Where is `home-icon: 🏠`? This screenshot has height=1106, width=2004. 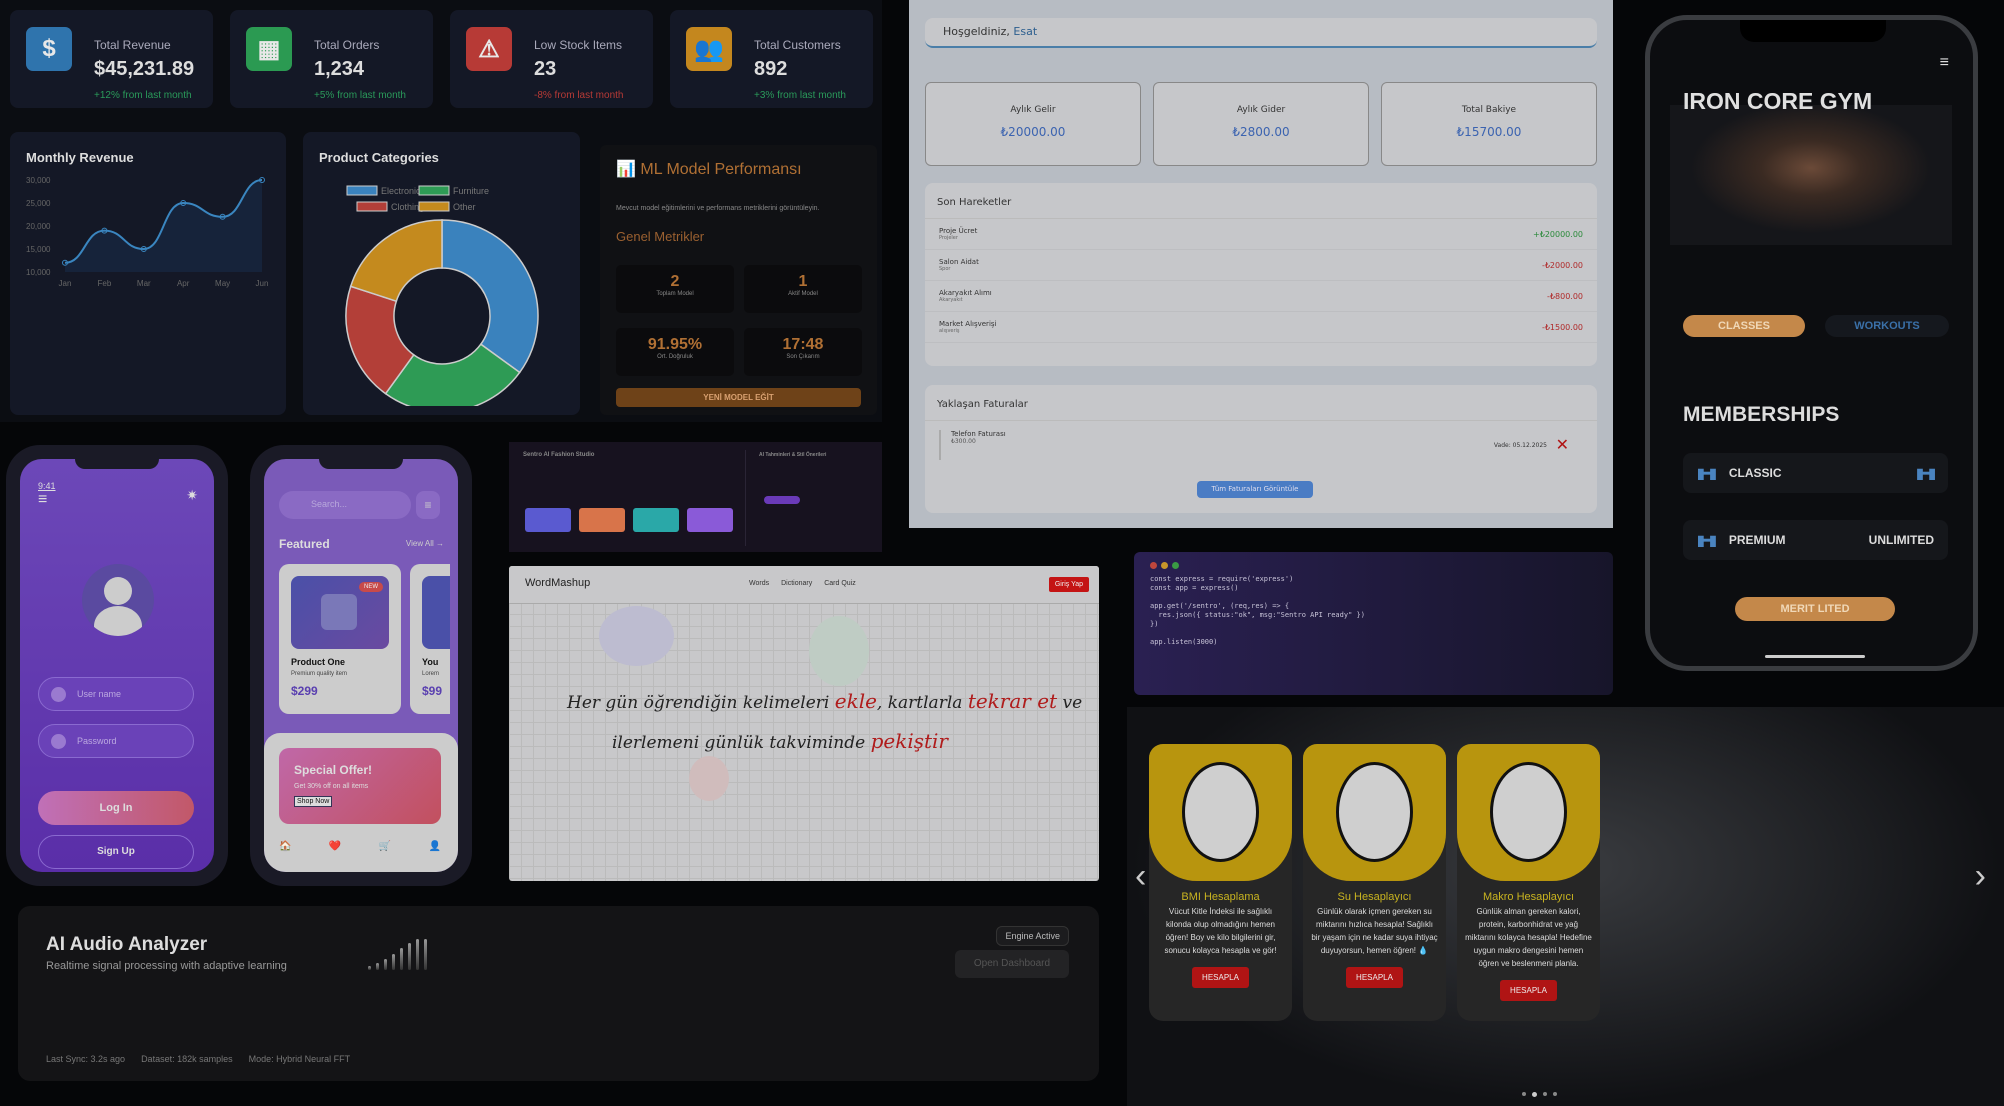
home-icon: 🏠 is located at coordinates (285, 846).